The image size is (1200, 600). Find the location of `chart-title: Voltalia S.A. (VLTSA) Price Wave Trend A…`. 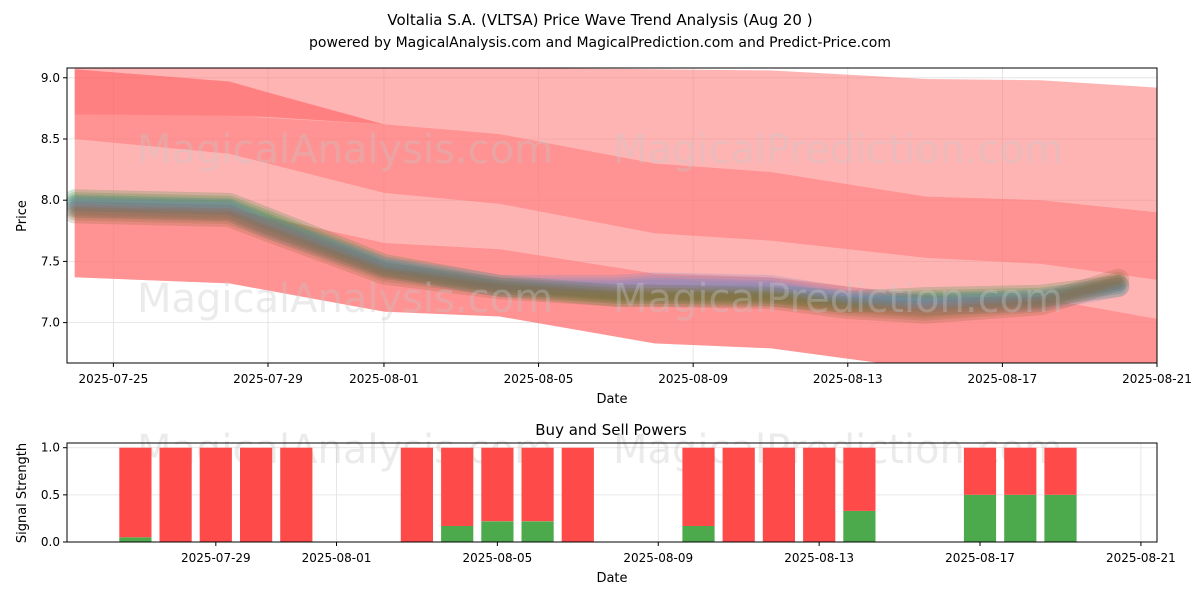

chart-title: Voltalia S.A. (VLTSA) Price Wave Trend A… is located at coordinates (599, 20).